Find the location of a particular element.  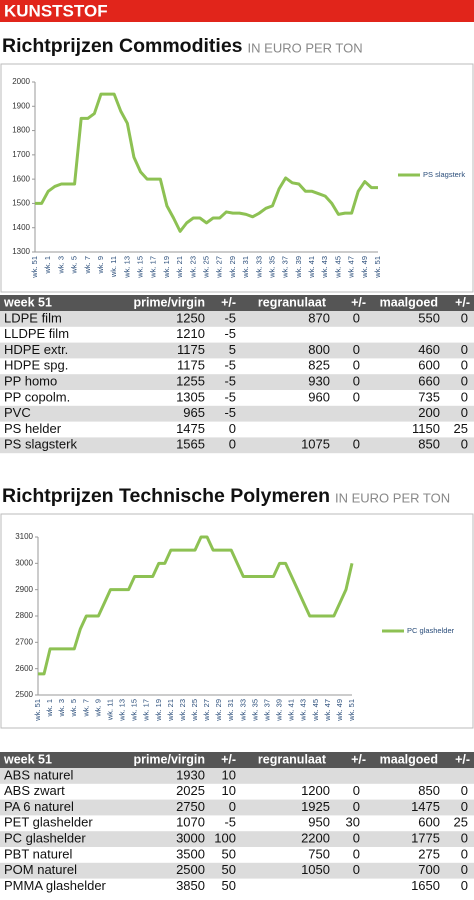

x-tick-label: wk. 15 is located at coordinates (134, 710).